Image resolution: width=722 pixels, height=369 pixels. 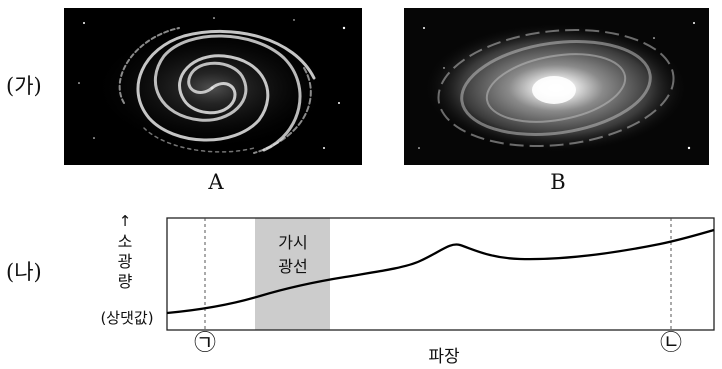 I want to click on panel-ga-label: (가), so click(x=24, y=86).